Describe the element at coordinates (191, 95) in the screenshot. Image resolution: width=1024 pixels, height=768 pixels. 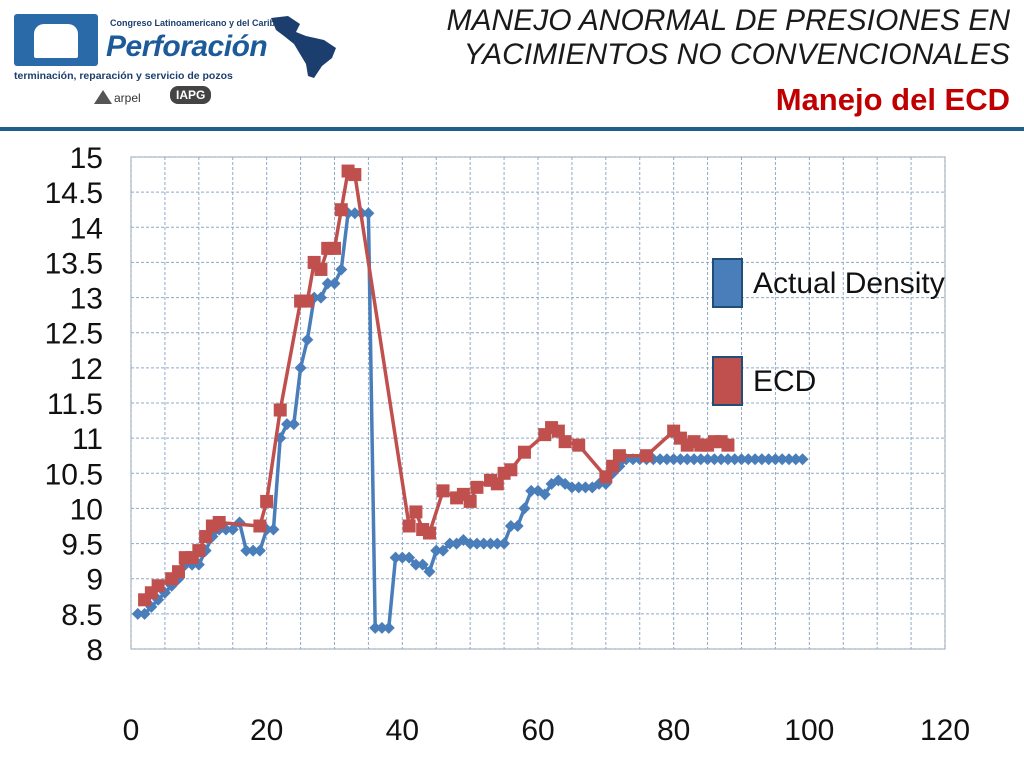
I see `iapg-logo: IAPG` at that location.